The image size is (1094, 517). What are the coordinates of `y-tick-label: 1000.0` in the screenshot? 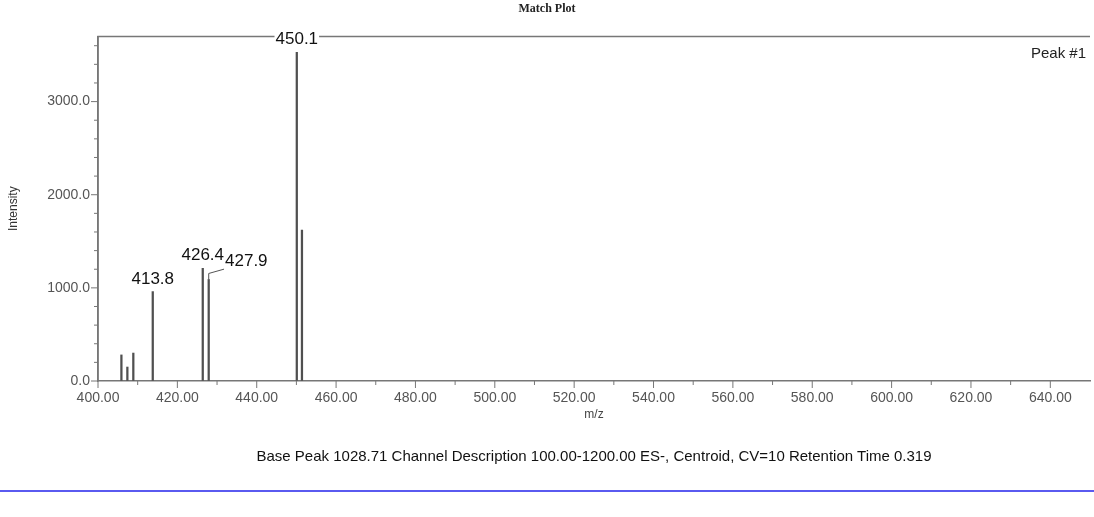 It's located at (69, 286).